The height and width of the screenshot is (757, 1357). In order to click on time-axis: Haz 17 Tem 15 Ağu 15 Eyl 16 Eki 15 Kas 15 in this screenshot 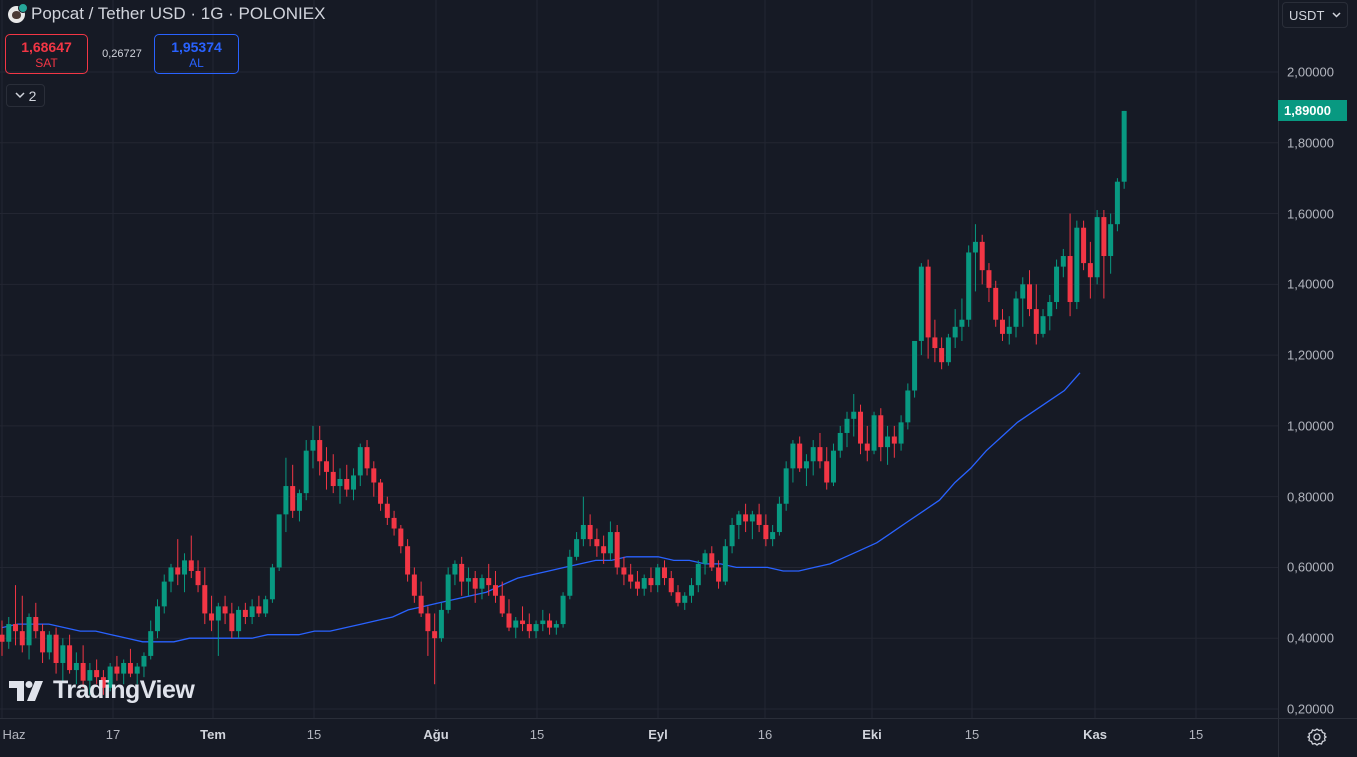, I will do `click(639, 737)`.